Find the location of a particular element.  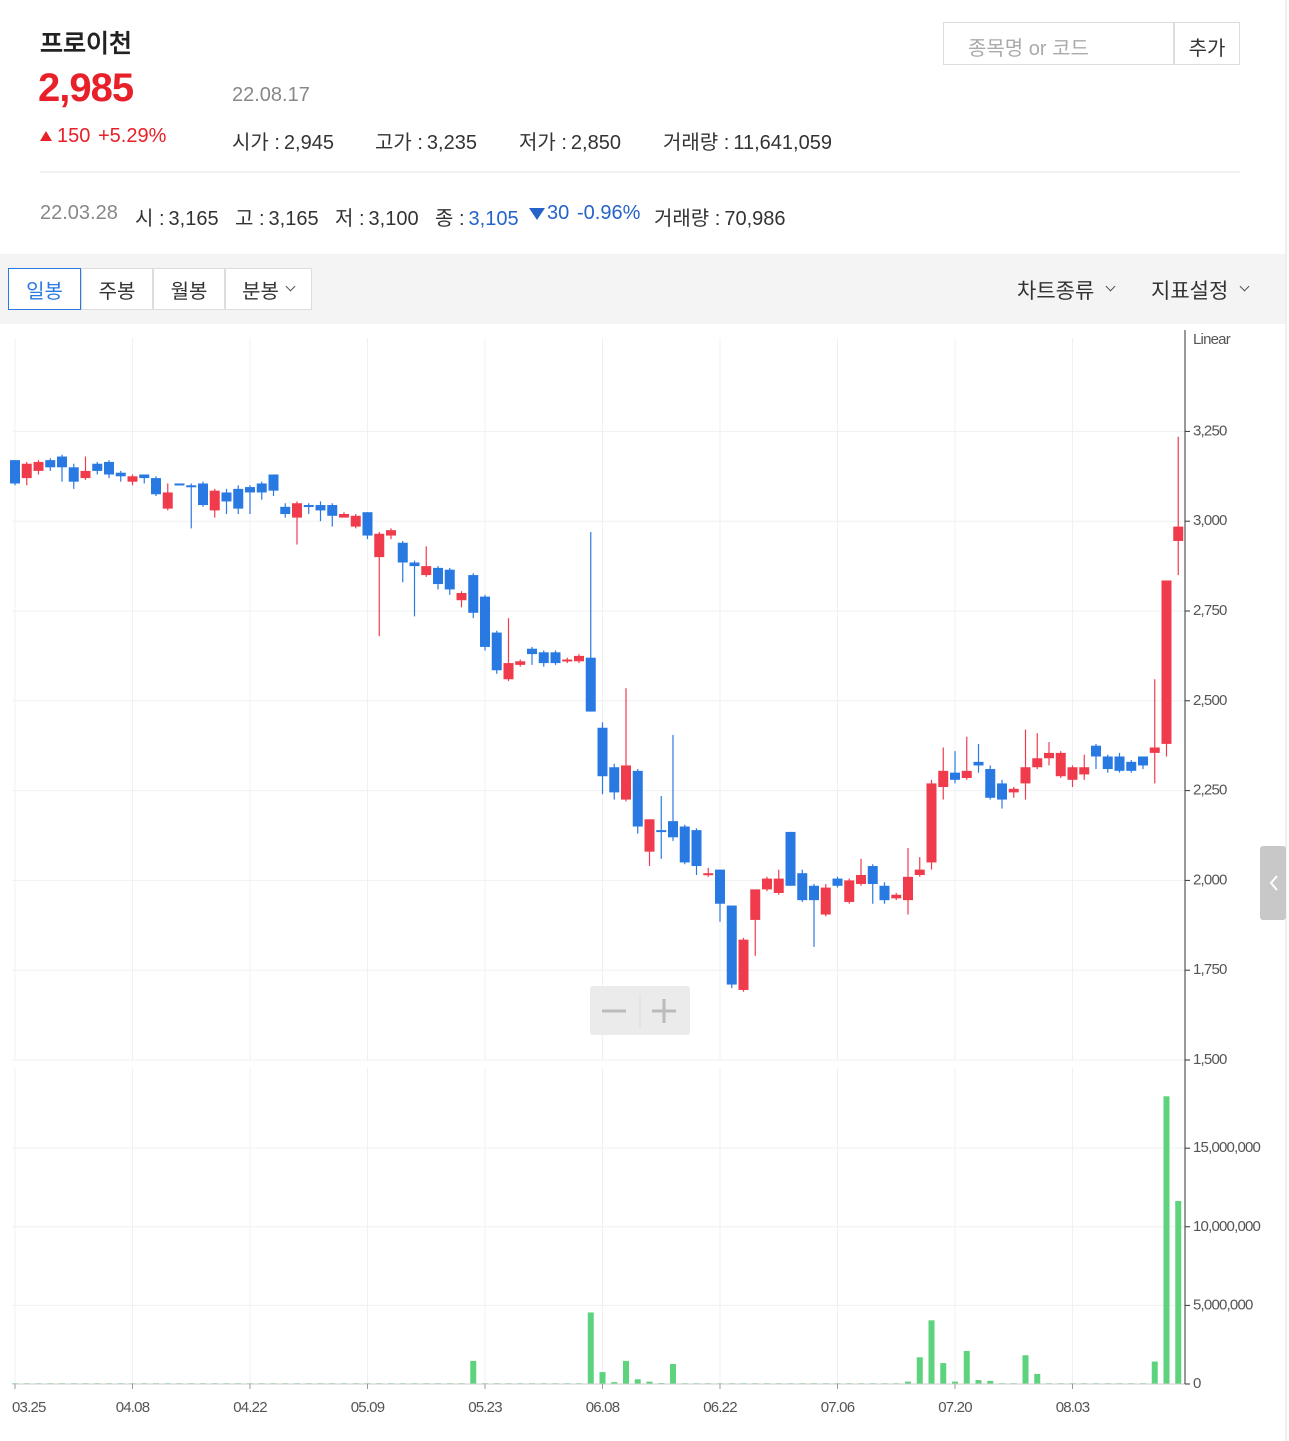

label: 시가 : is located at coordinates (256, 143).